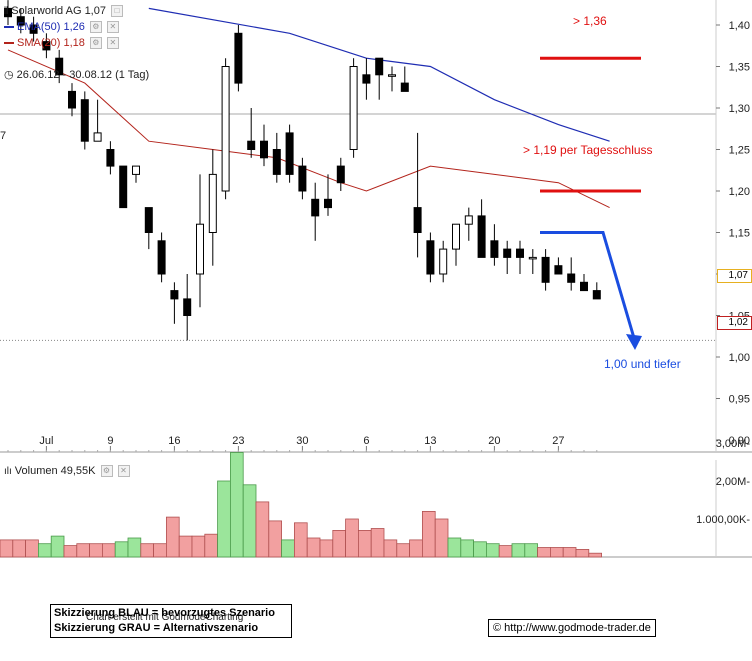  Describe the element at coordinates (634, 342) in the screenshot. I see `scenario-arrow-head` at that location.